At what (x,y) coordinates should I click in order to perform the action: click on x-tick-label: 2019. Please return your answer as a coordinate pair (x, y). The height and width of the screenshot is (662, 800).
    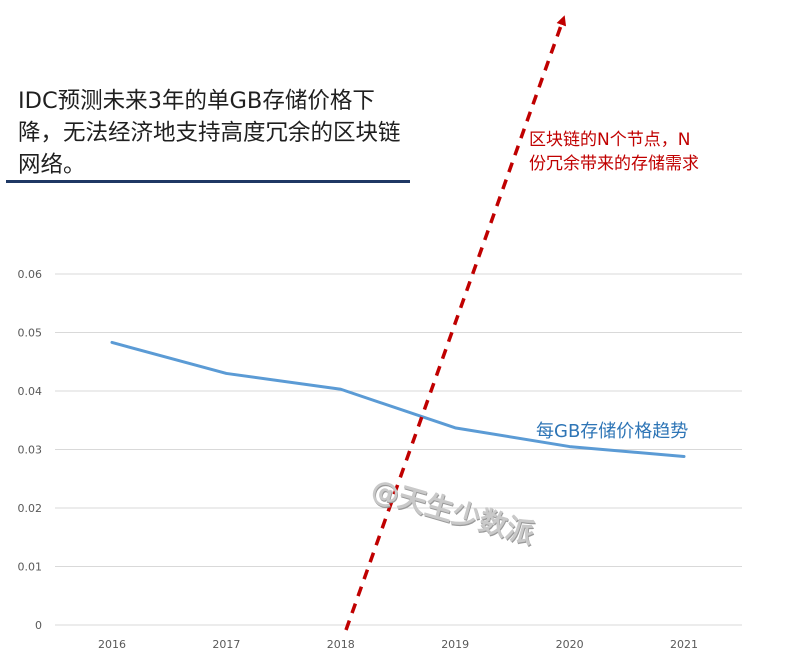
    Looking at the image, I should click on (455, 644).